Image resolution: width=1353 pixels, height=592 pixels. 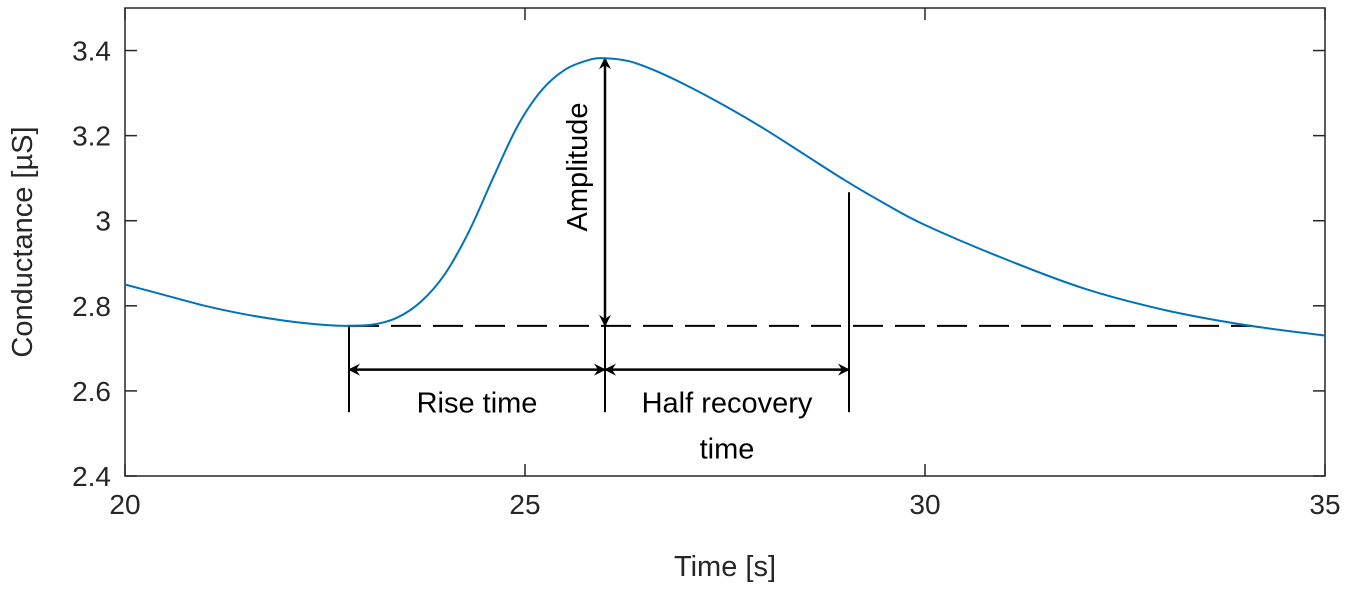 I want to click on y-tick-label: 3.2, so click(x=91, y=136).